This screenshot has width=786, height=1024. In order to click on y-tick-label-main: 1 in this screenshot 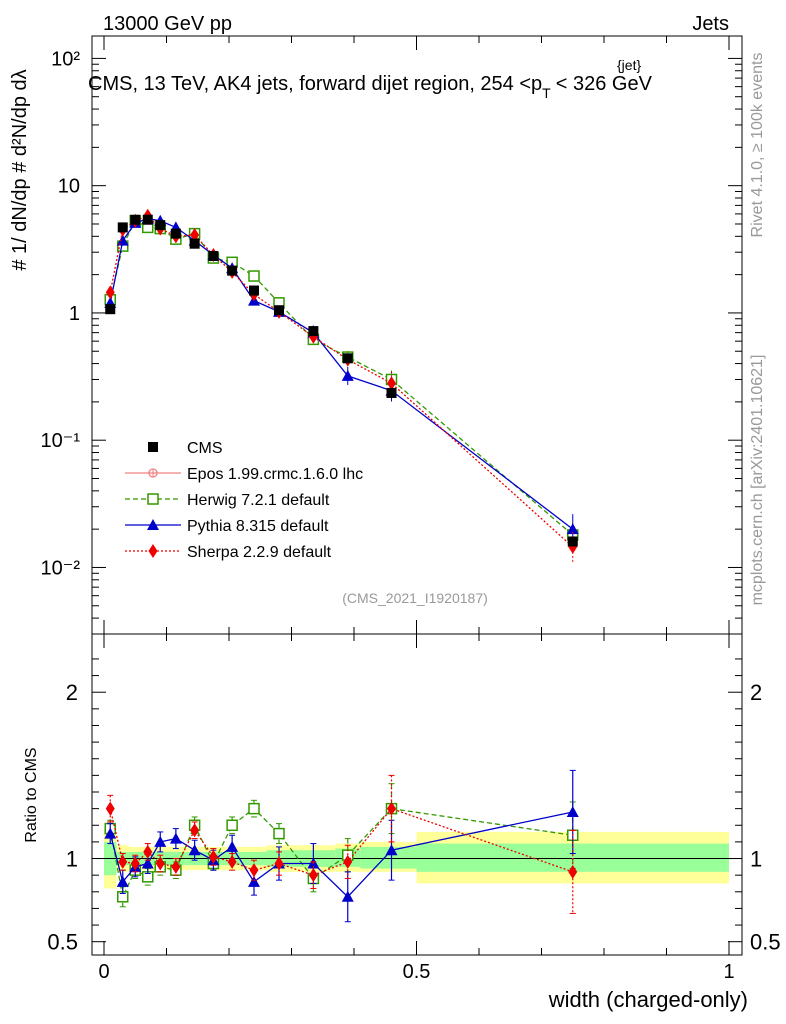, I will do `click(74, 314)`.